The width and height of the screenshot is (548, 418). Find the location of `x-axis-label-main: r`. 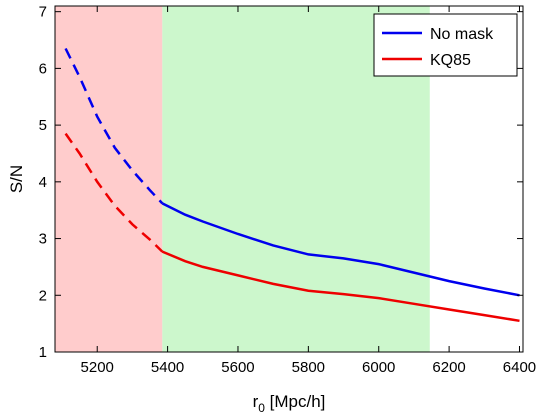

x-axis-label-main: r is located at coordinates (256, 401).